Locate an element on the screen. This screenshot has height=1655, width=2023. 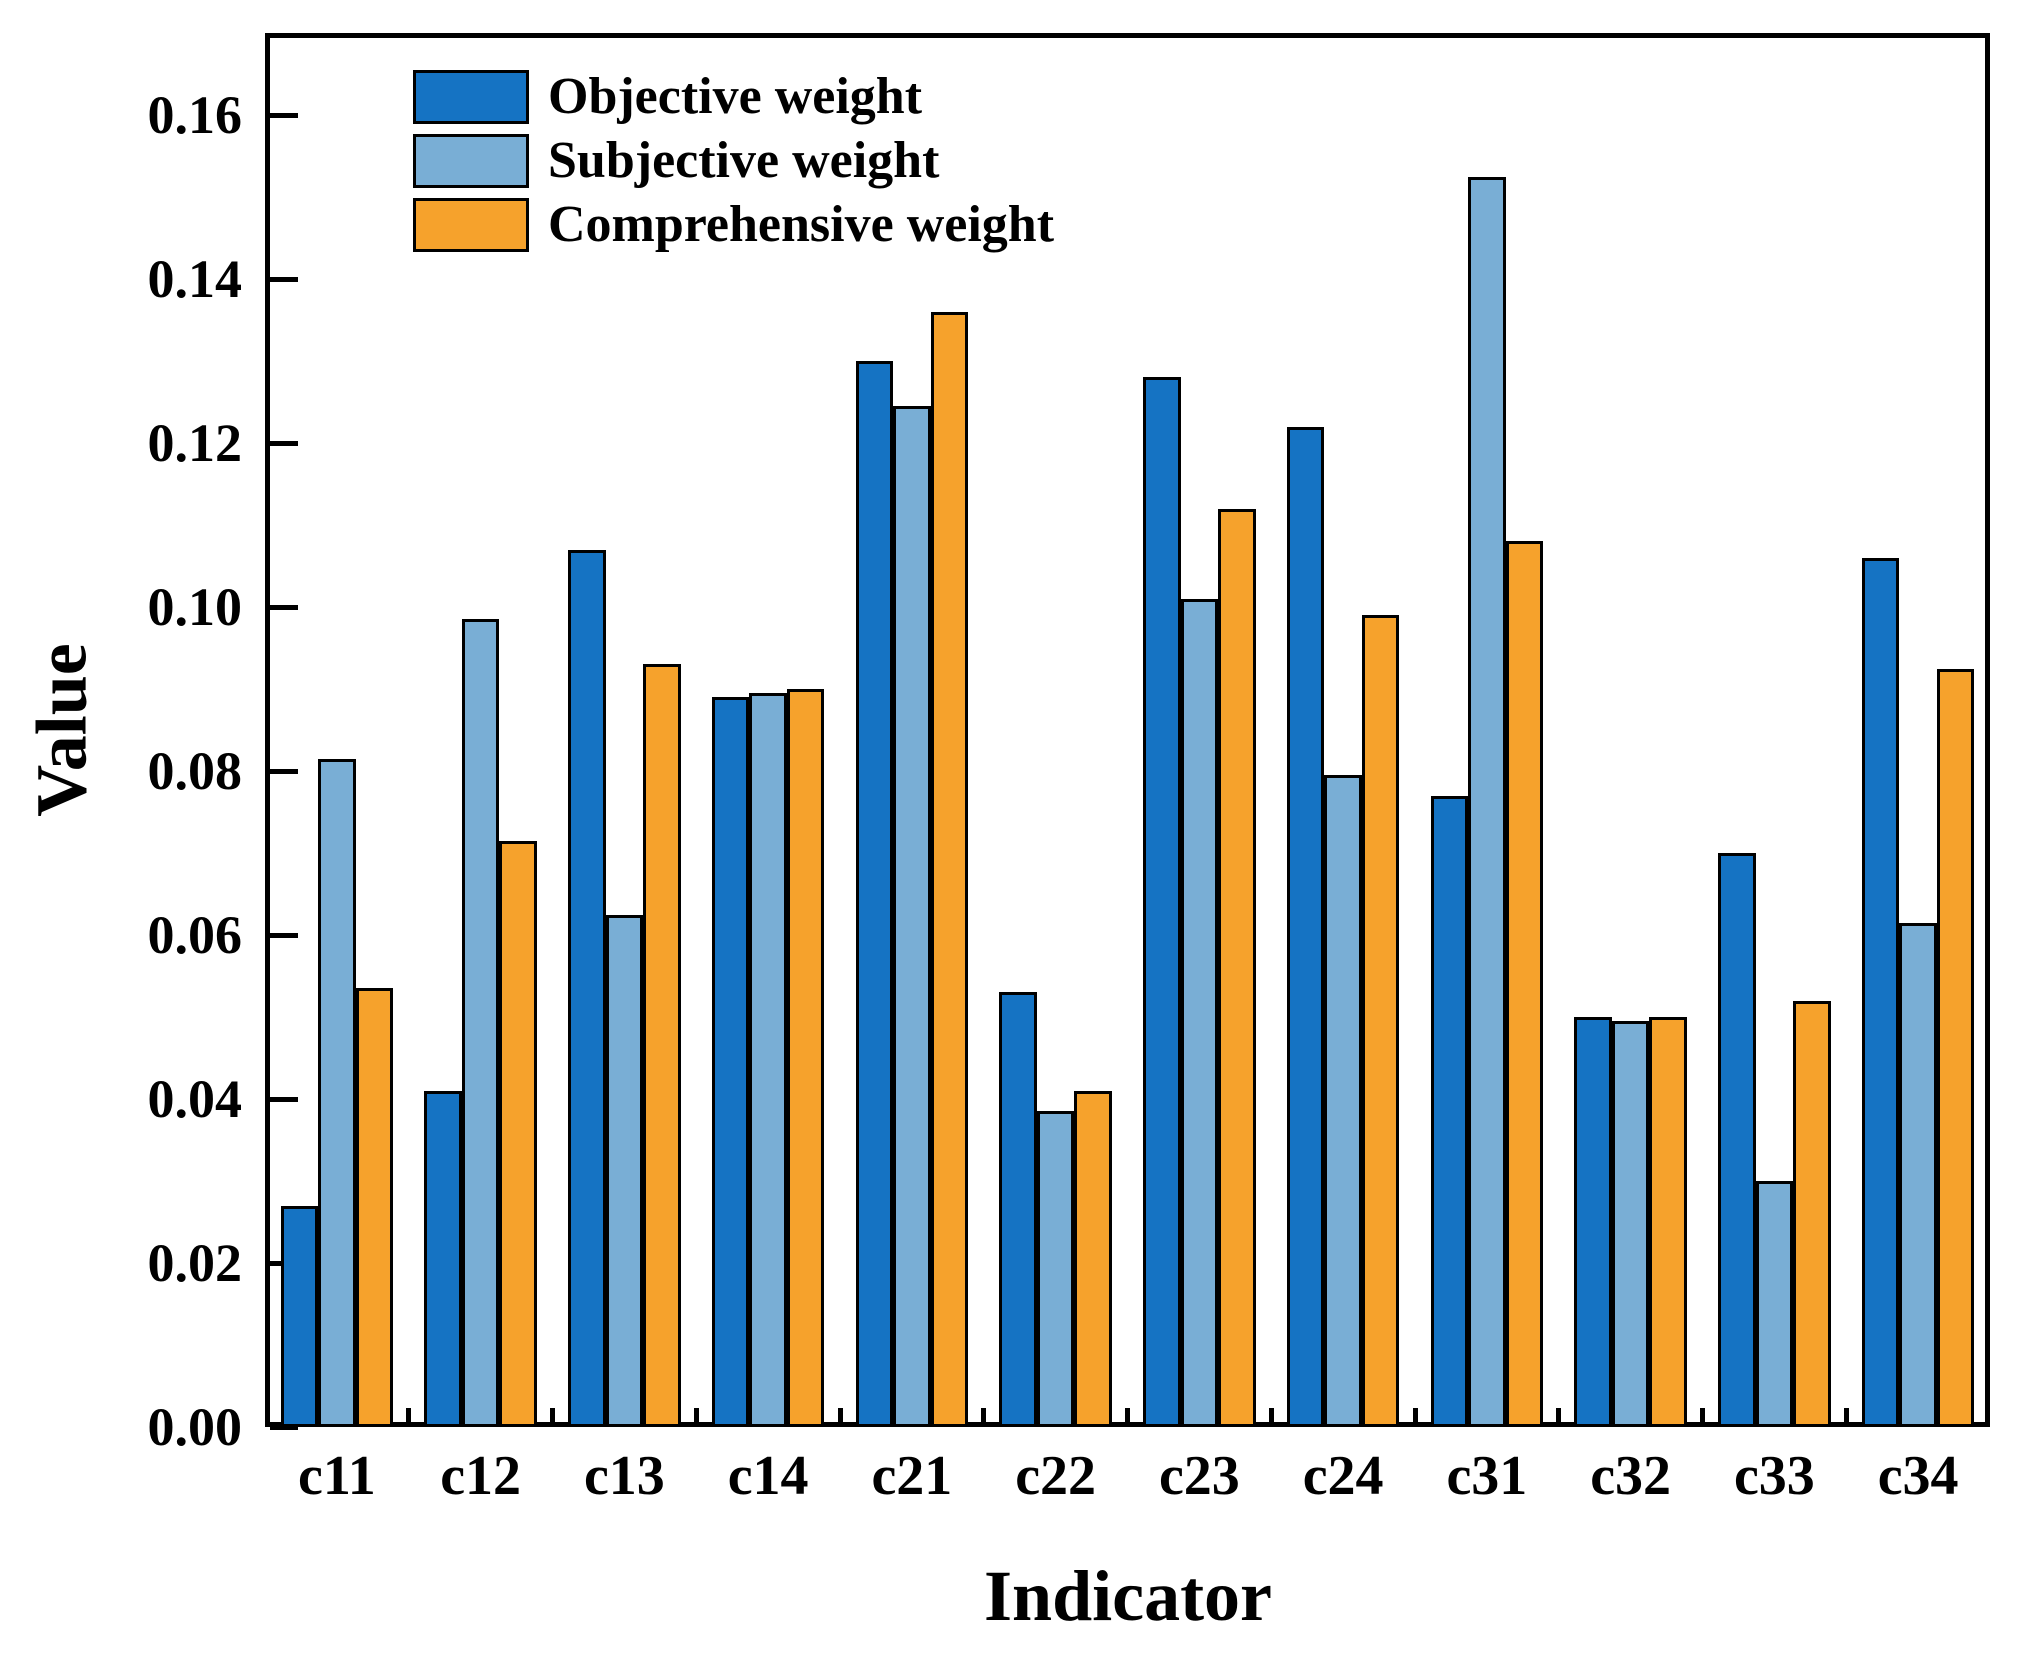
bar-c32-subjective-weight is located at coordinates (1630, 1224).